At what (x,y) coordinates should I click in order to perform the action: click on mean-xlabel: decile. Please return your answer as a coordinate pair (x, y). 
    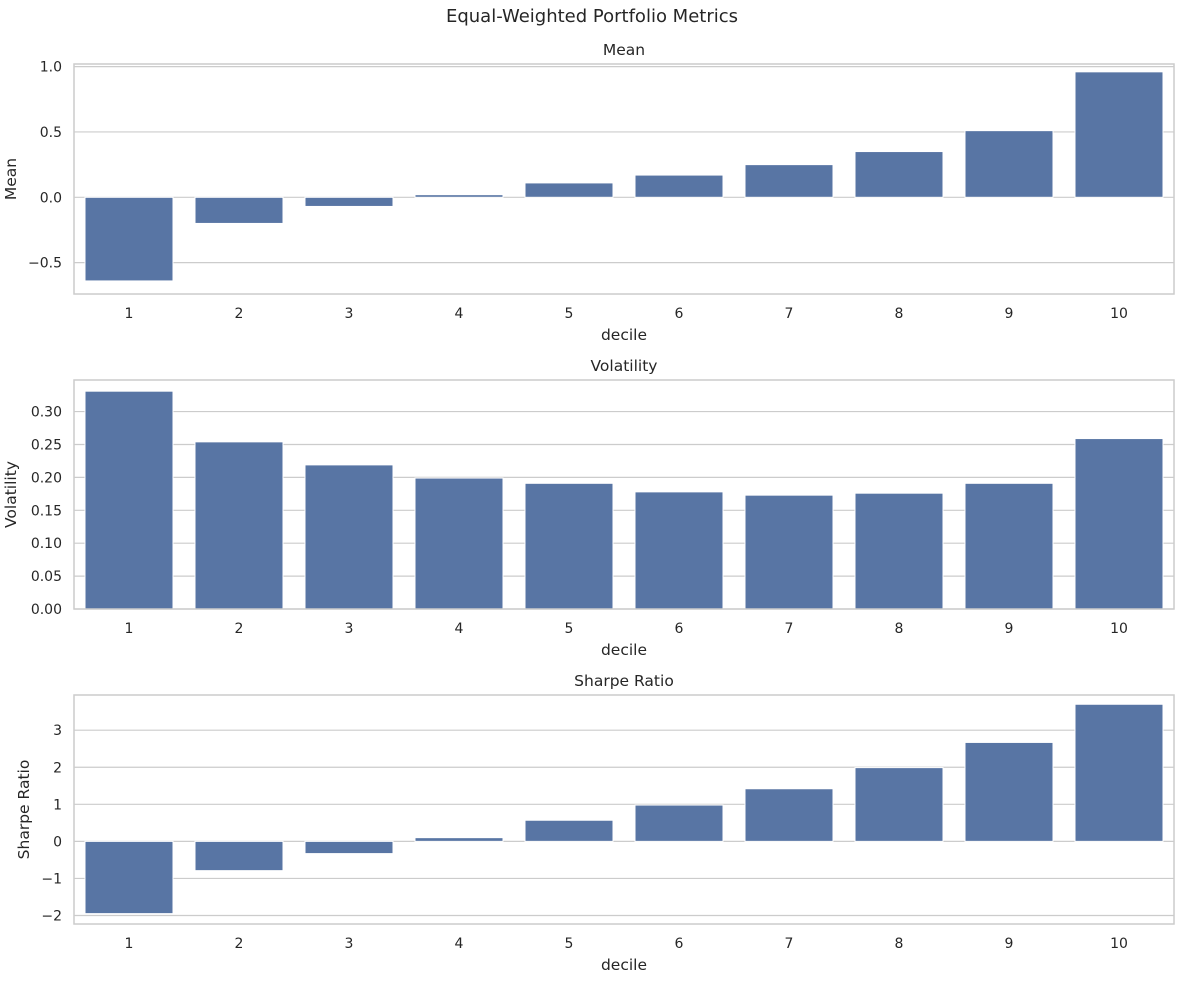
    Looking at the image, I should click on (624, 335).